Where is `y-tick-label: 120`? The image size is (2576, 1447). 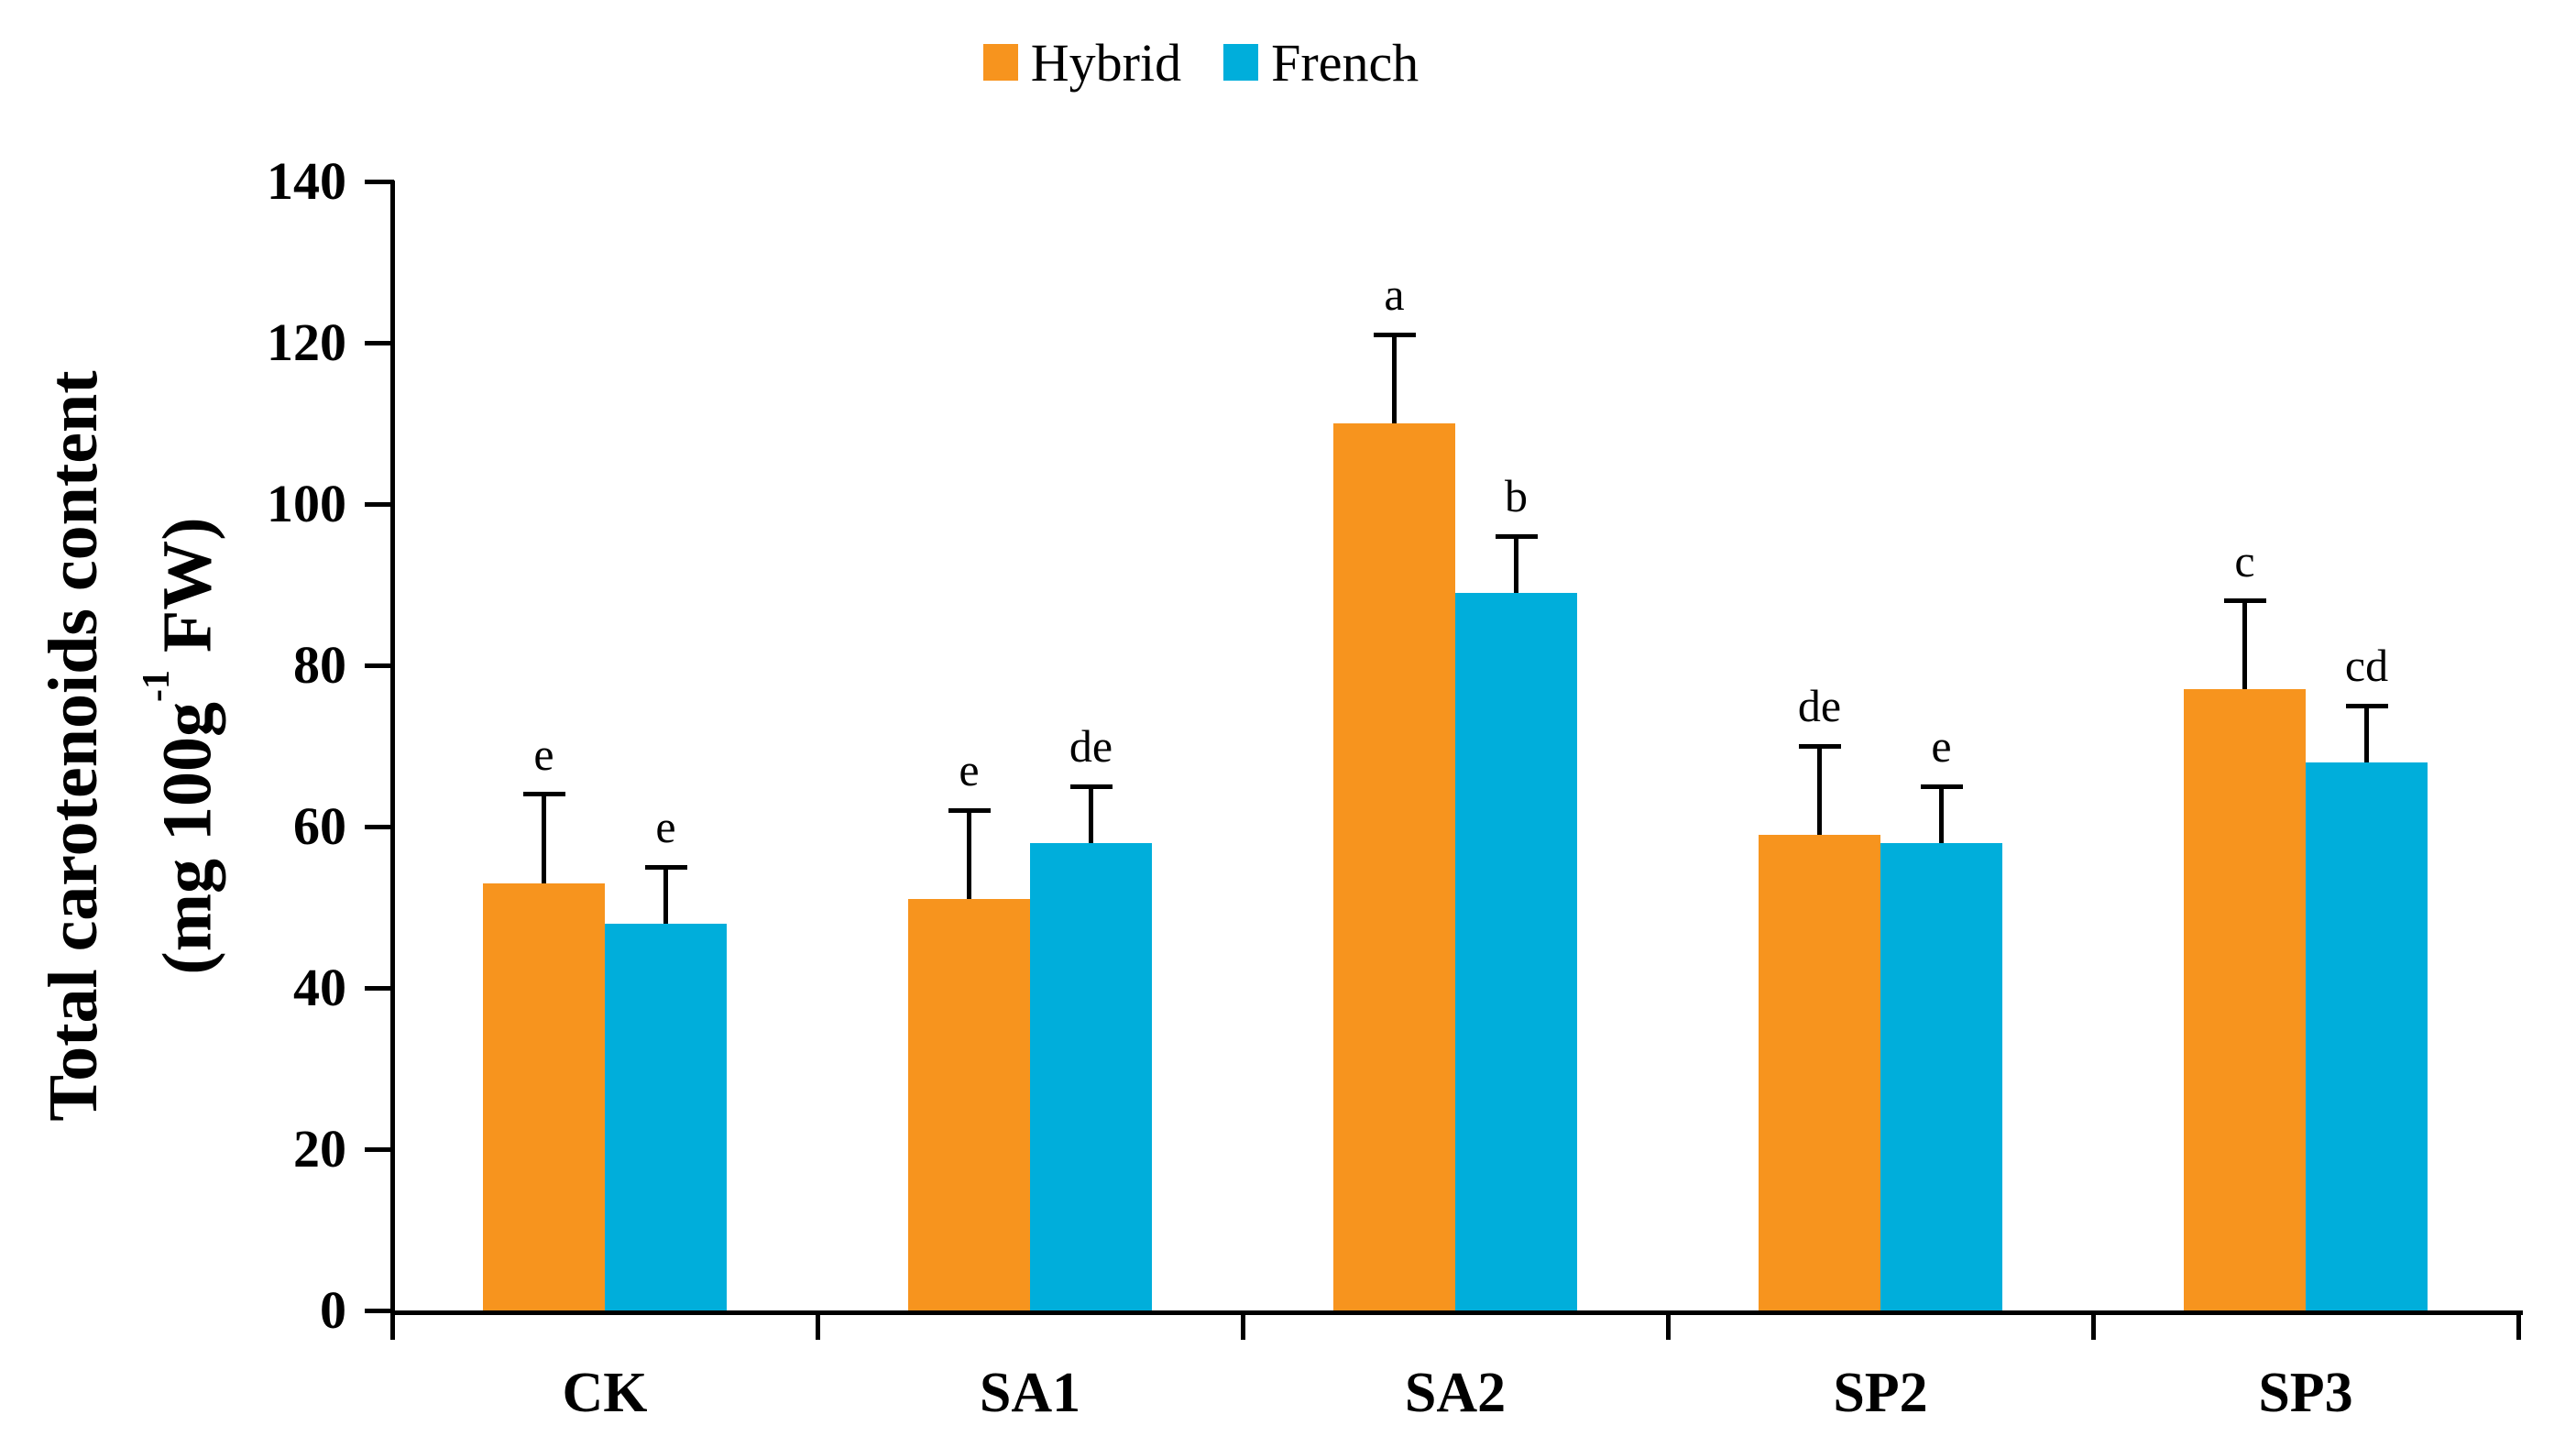
y-tick-label: 120 is located at coordinates (306, 342).